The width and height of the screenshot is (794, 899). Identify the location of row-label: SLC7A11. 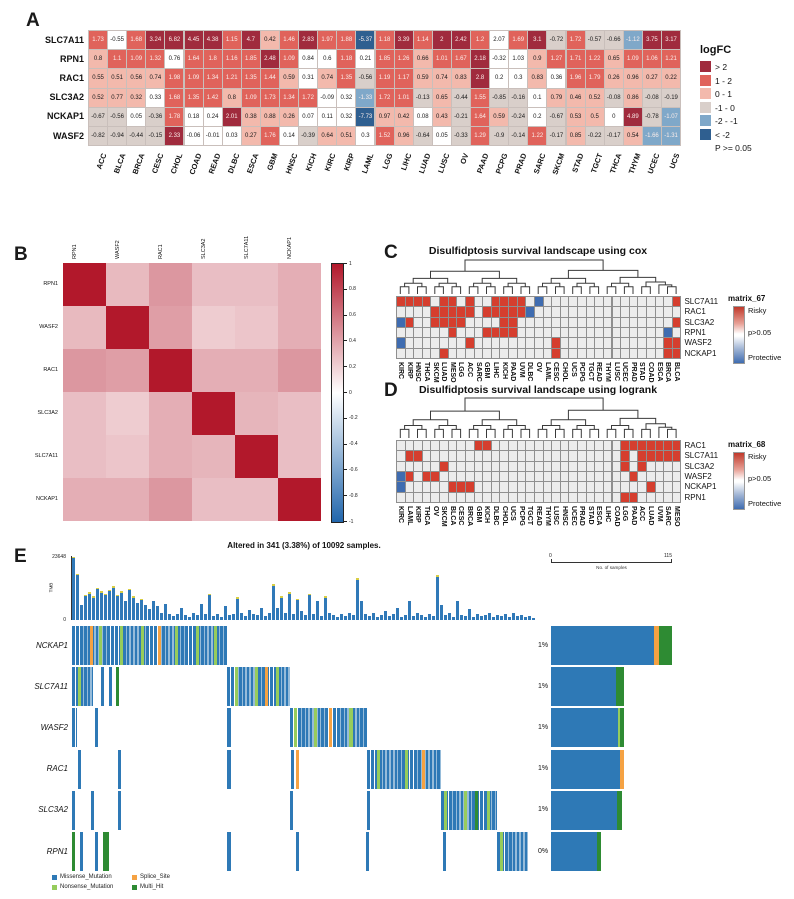
(701, 301).